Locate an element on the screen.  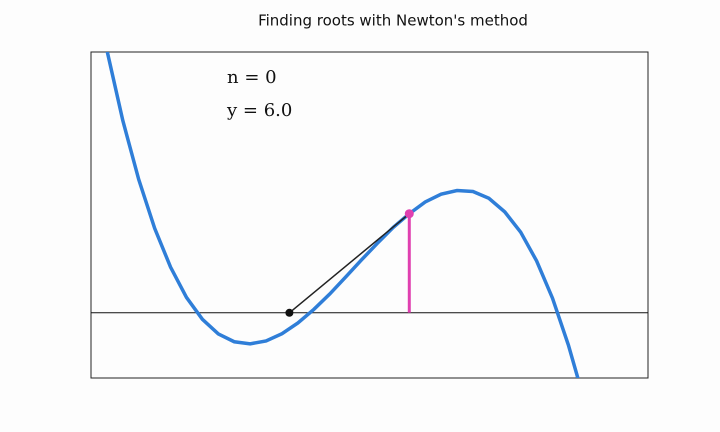
annotation: n = 0 is located at coordinates (252, 77).